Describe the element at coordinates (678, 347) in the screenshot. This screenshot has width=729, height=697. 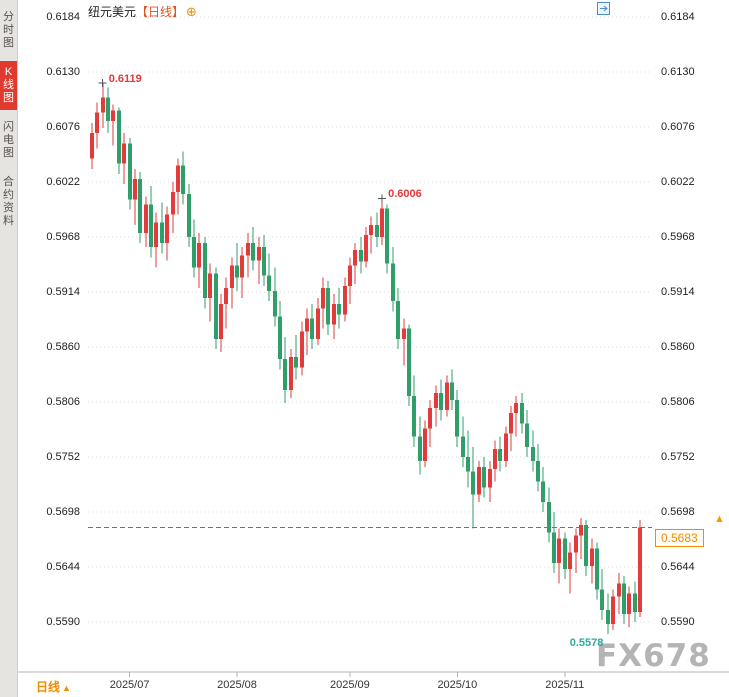
I see `y-axis-label-right: 0.5860` at that location.